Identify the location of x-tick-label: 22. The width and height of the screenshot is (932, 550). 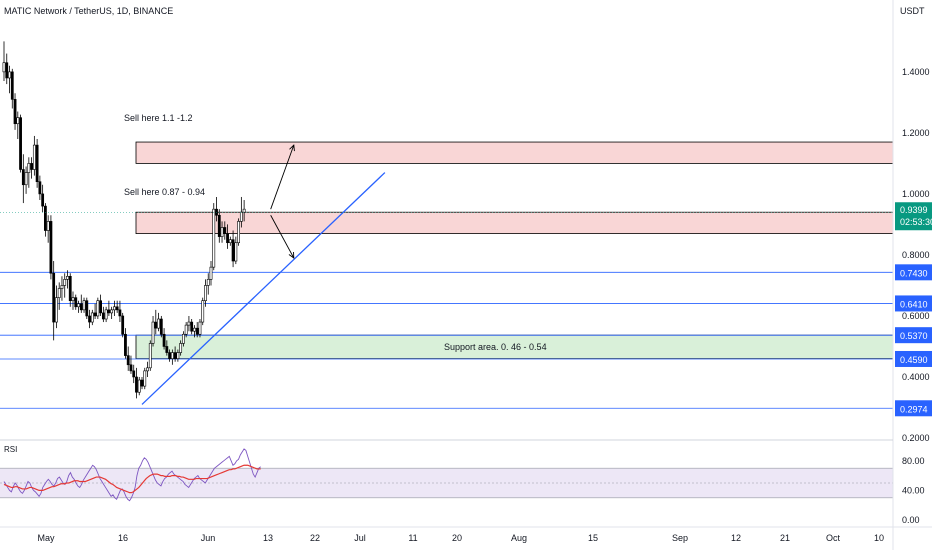
(315, 538).